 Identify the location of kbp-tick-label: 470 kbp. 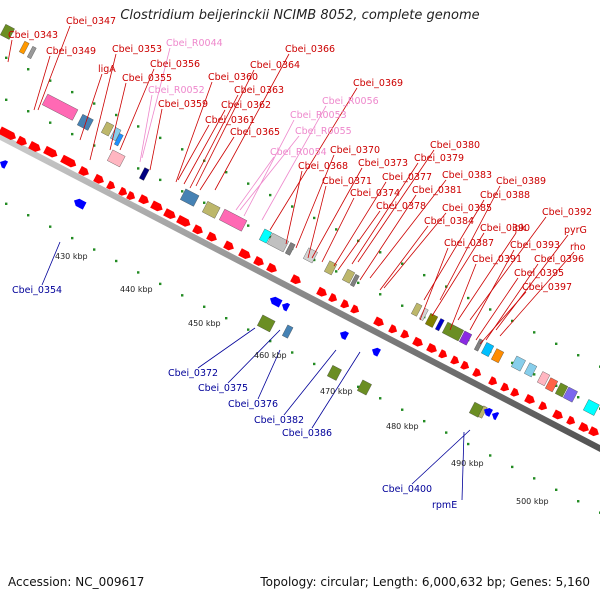
(336, 391).